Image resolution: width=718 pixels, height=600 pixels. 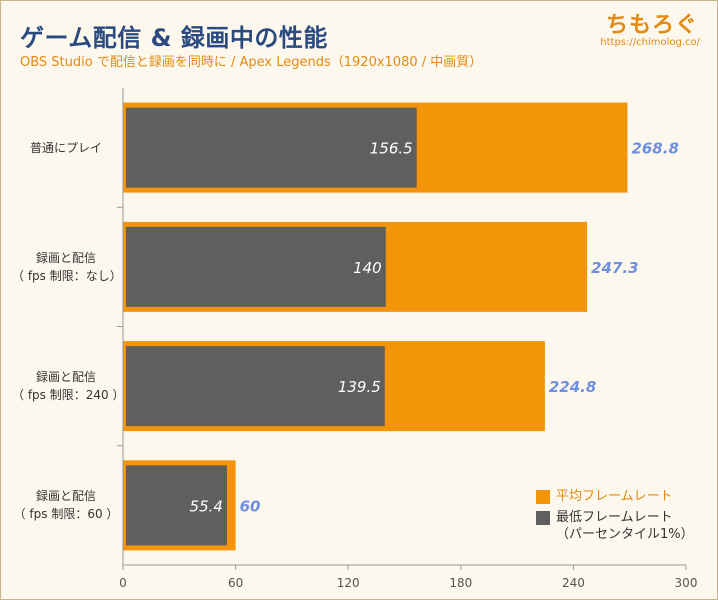 What do you see at coordinates (615, 526) in the screenshot?
I see `legend-item-minimum: 最低フレームレート （パーセンタイル1%）` at bounding box center [615, 526].